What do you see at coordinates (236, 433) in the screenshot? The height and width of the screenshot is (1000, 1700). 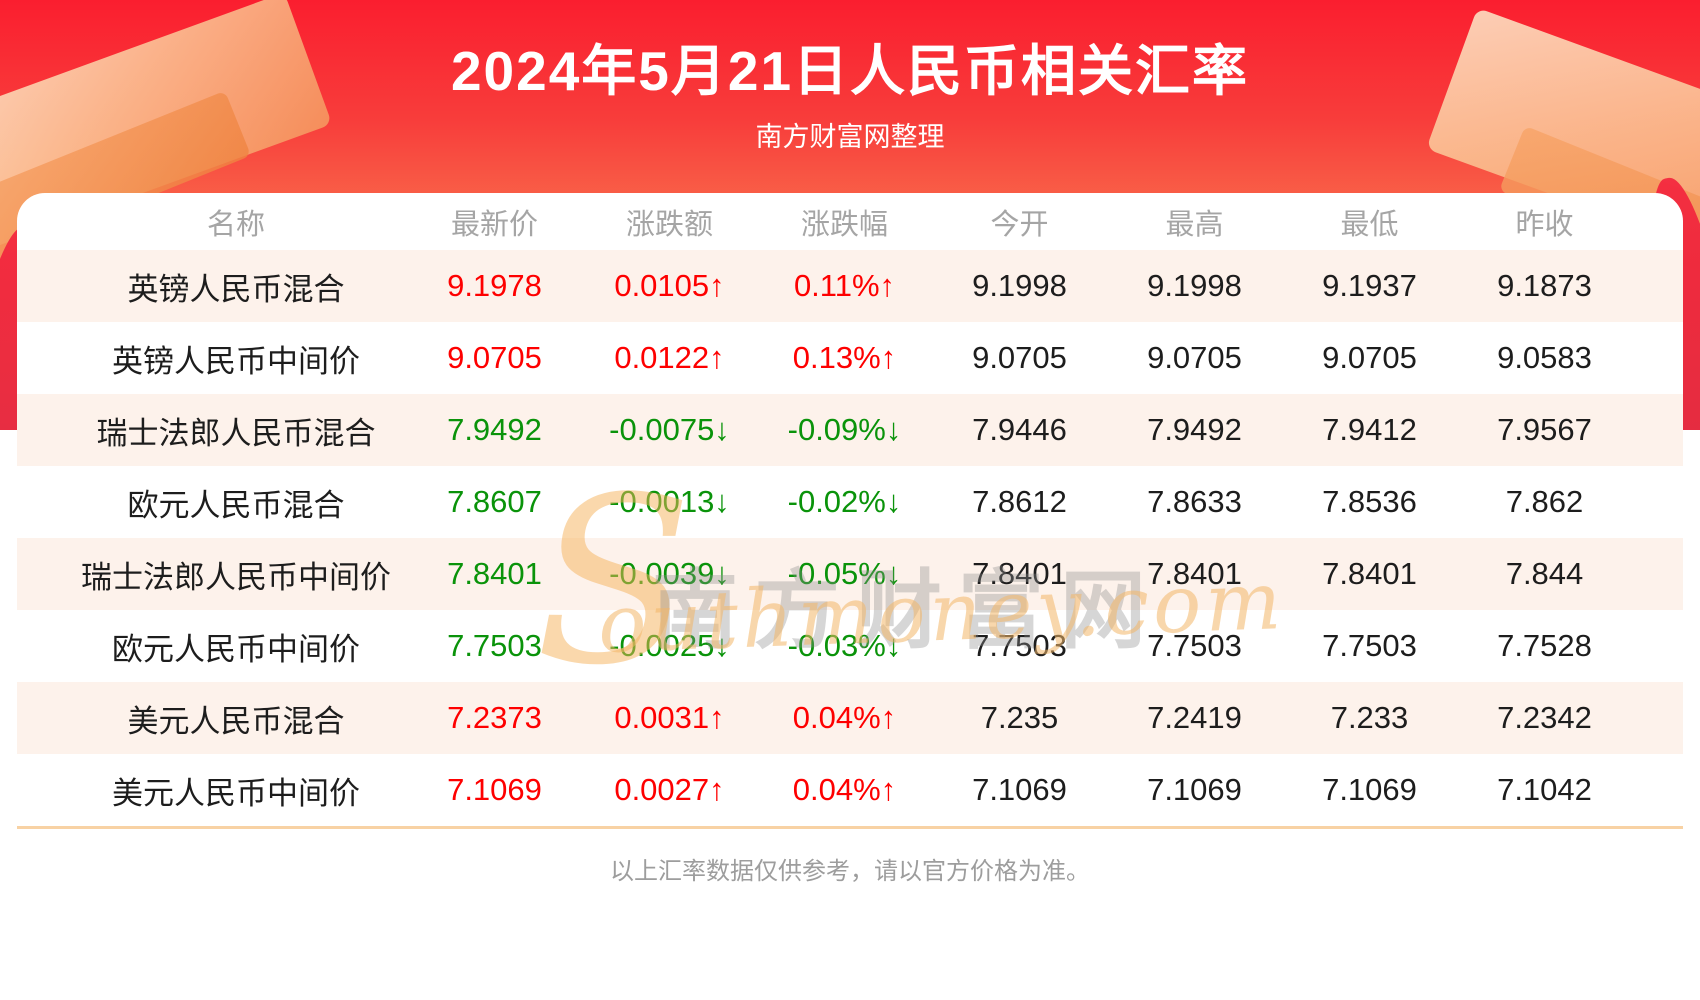 I see `currency-pair-name: 瑞士法郎人民币混合` at bounding box center [236, 433].